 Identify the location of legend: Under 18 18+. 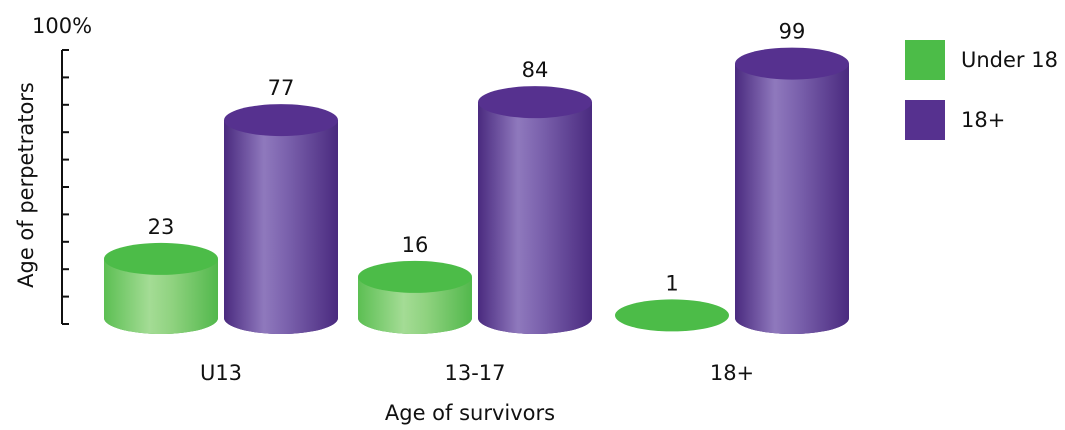
(981, 100).